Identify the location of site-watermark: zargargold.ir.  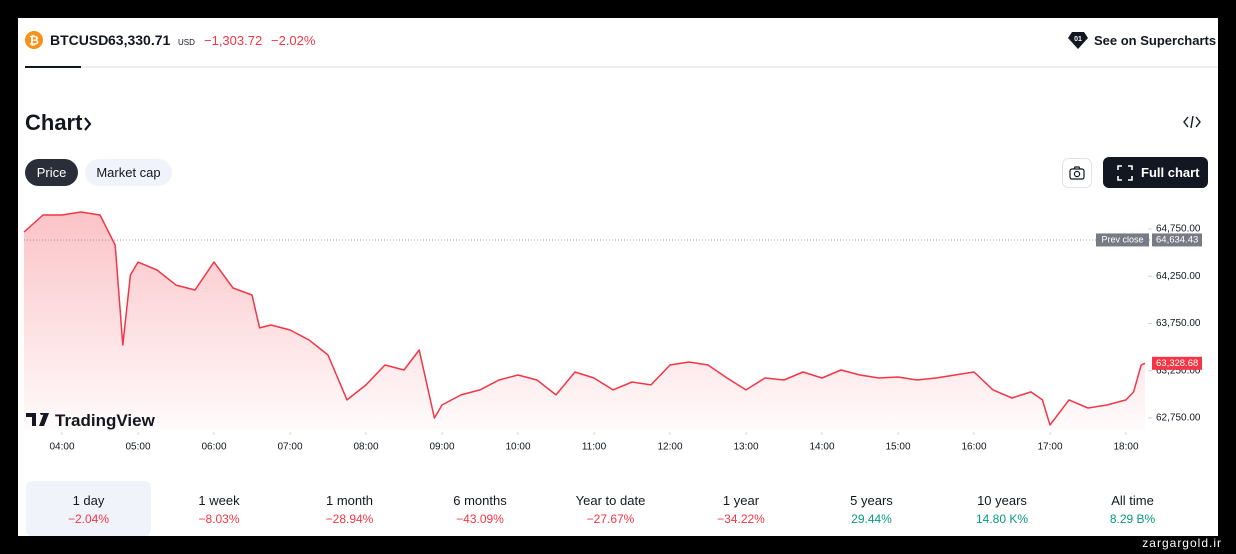
(1182, 543).